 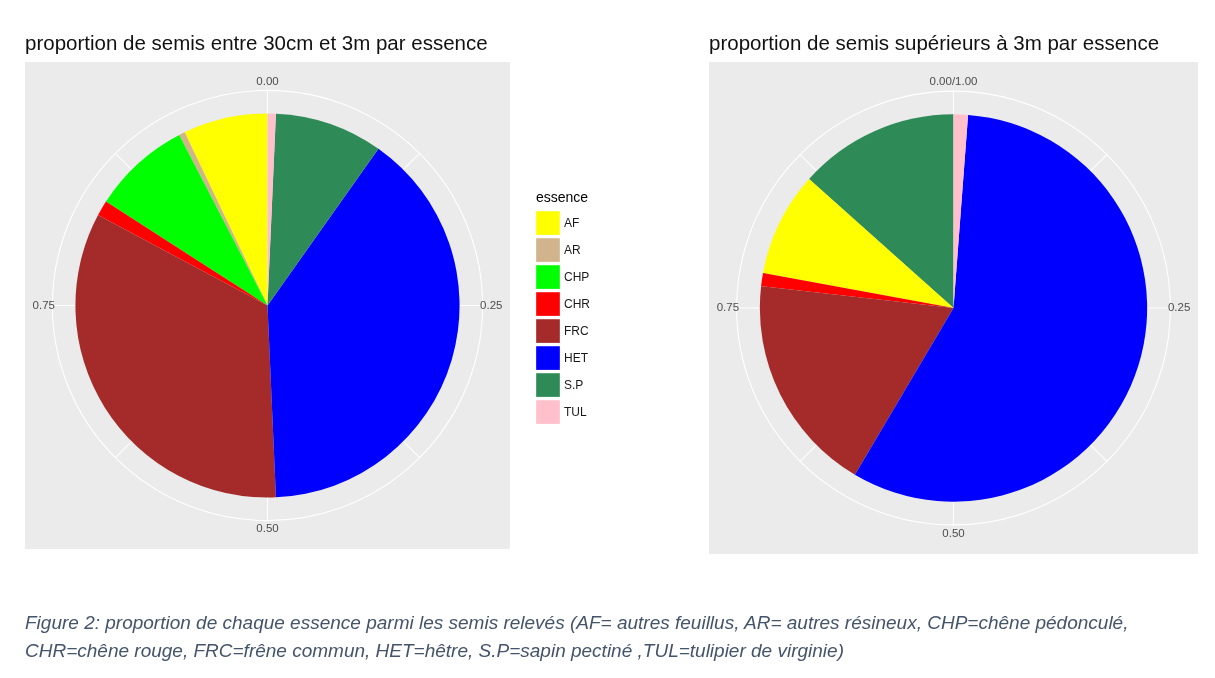 I want to click on legend-label: CHR, so click(x=577, y=304).